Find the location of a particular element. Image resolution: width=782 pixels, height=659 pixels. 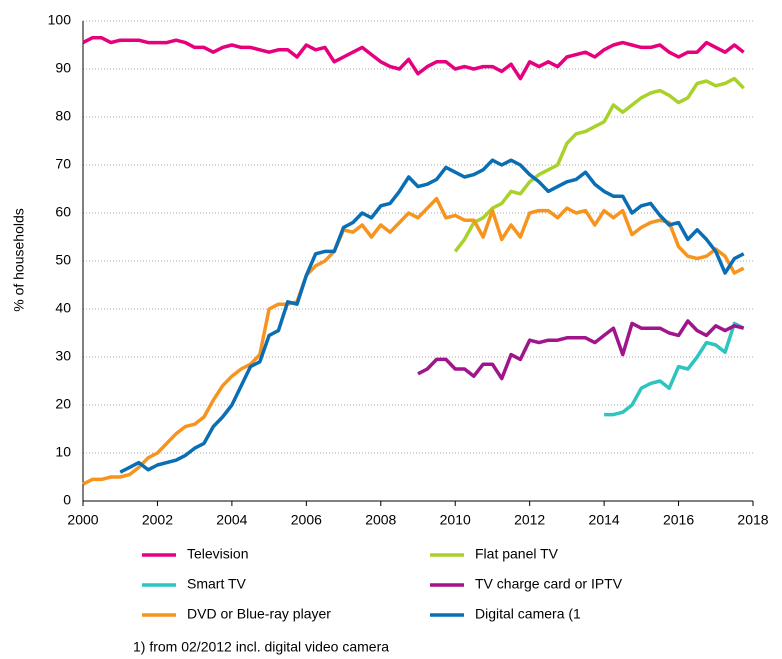

y-tick-label: 10 is located at coordinates (63, 452).